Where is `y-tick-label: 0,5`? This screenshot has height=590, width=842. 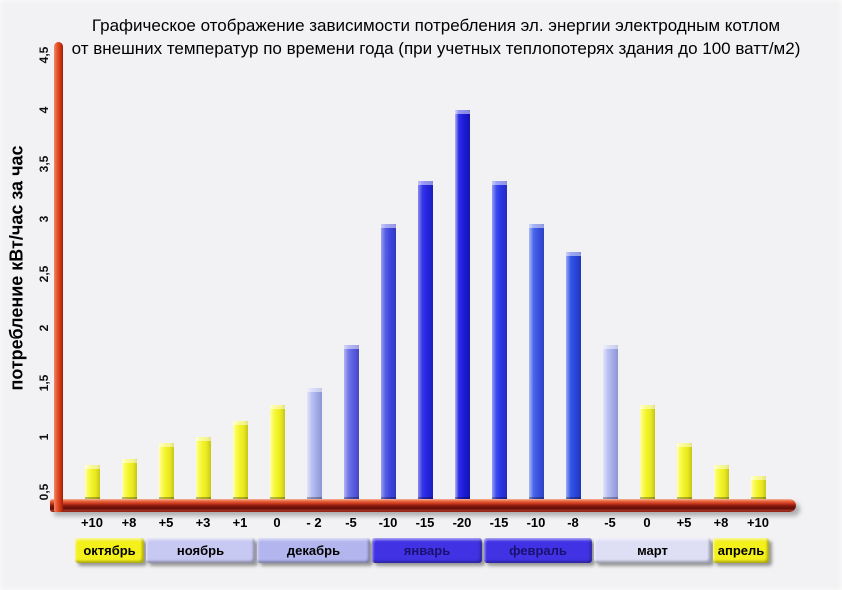
y-tick-label: 0,5 is located at coordinates (44, 492).